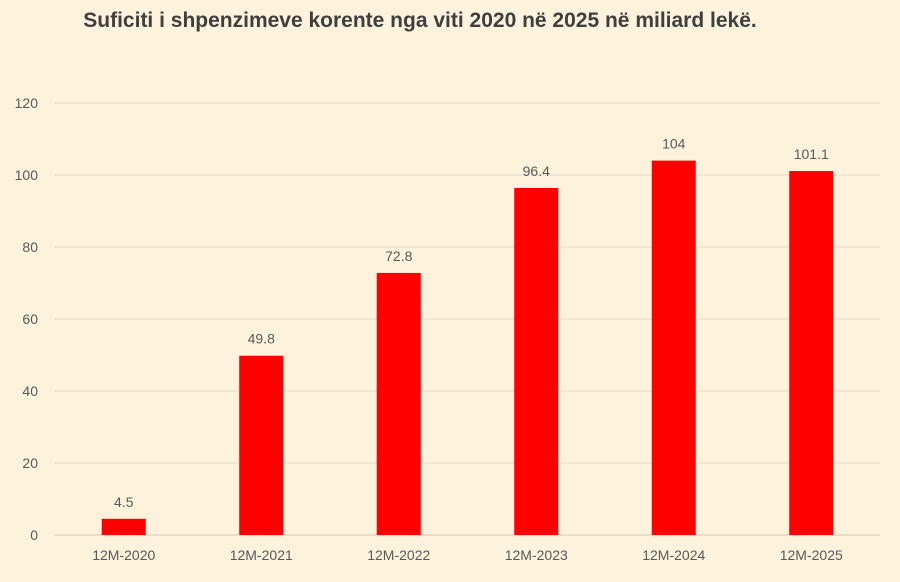  What do you see at coordinates (398, 256) in the screenshot?
I see `data-label: 72.8` at bounding box center [398, 256].